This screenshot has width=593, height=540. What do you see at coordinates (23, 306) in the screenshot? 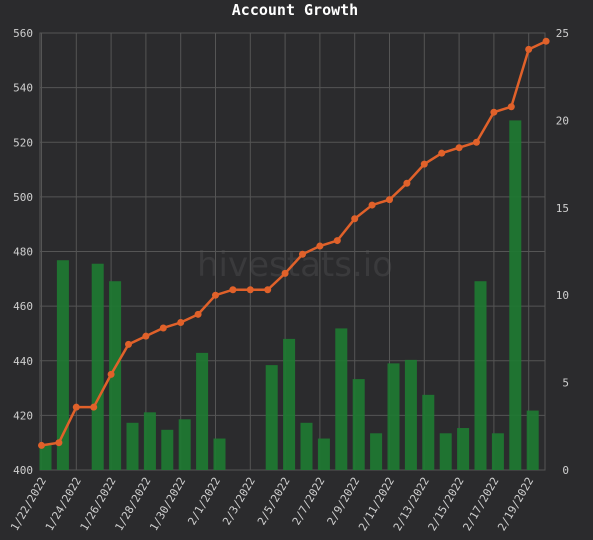
I see `y-left-tick-label: 460` at bounding box center [23, 306].